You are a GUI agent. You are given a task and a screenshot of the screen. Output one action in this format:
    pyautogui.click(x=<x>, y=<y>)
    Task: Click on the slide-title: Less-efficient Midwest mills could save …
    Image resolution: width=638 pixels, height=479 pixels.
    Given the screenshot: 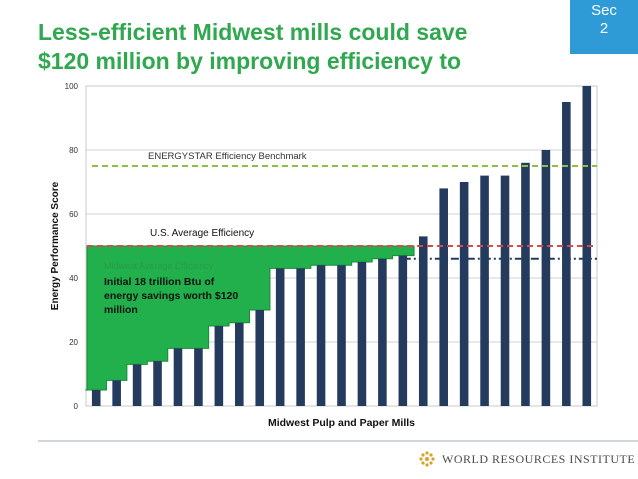 What is the action you would take?
    pyautogui.click(x=298, y=47)
    